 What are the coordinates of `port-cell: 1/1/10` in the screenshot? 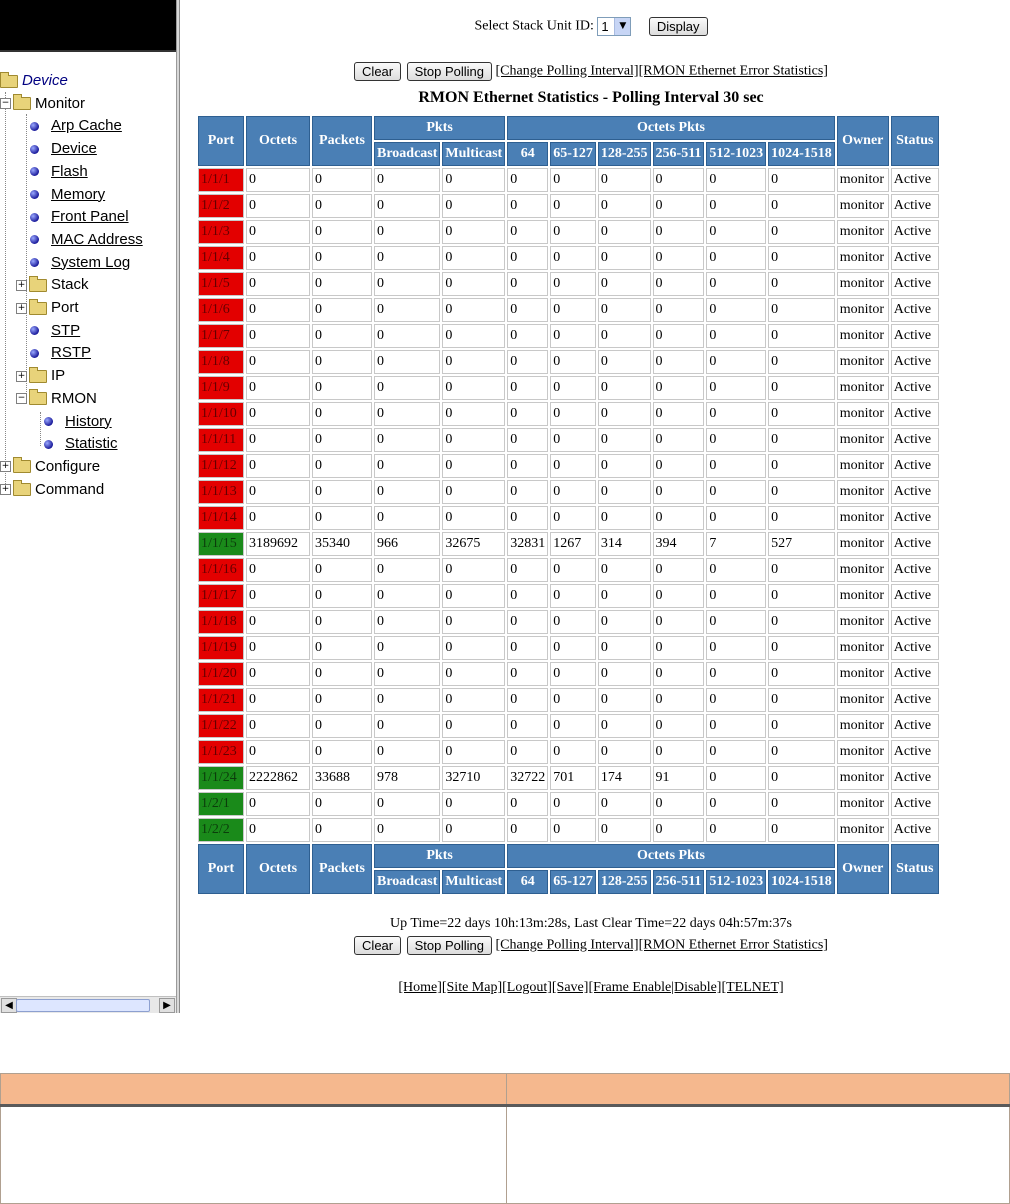 It's located at (221, 414).